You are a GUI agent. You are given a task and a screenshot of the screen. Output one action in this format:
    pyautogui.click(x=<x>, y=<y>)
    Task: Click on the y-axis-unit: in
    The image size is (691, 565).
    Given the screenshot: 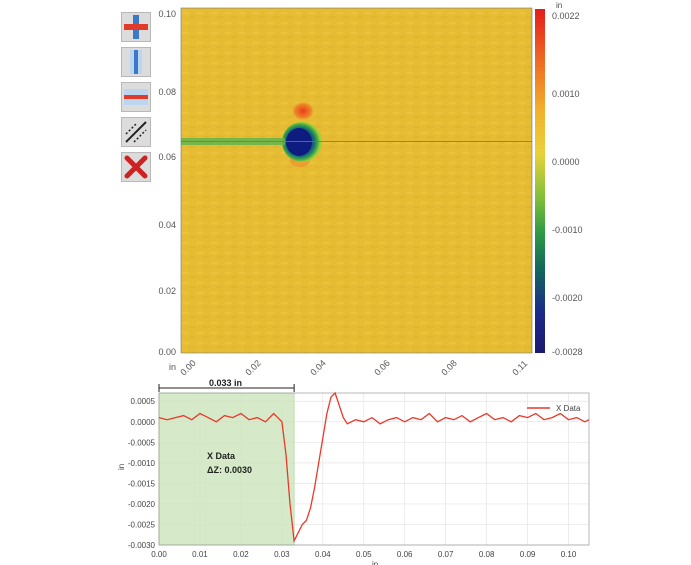 What is the action you would take?
    pyautogui.click(x=121, y=467)
    